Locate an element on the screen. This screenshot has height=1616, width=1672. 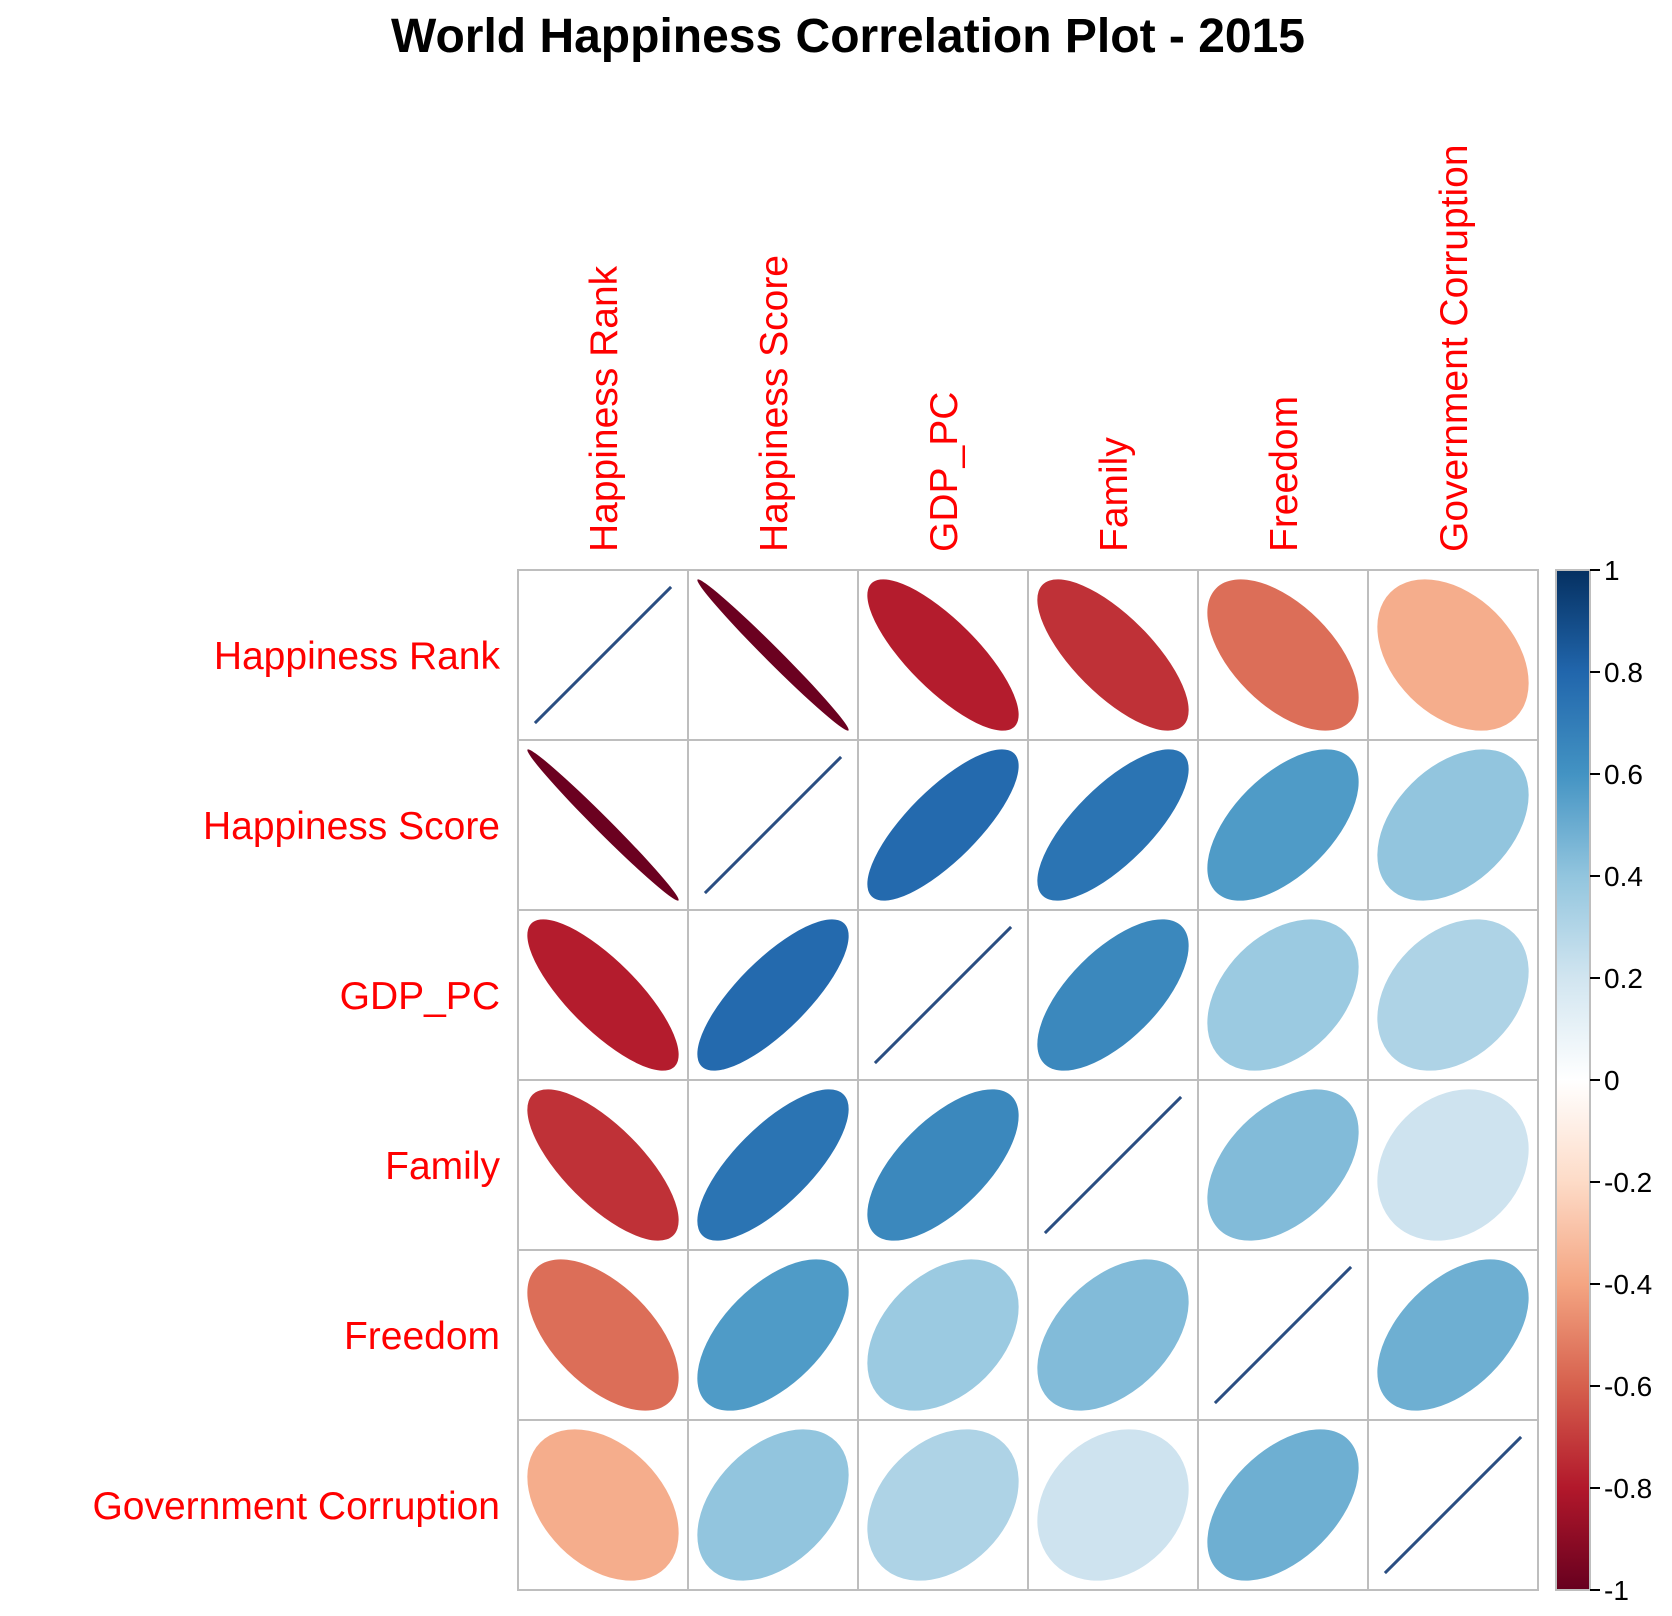
column-label-family: Family is located at coordinates (1114, 494).